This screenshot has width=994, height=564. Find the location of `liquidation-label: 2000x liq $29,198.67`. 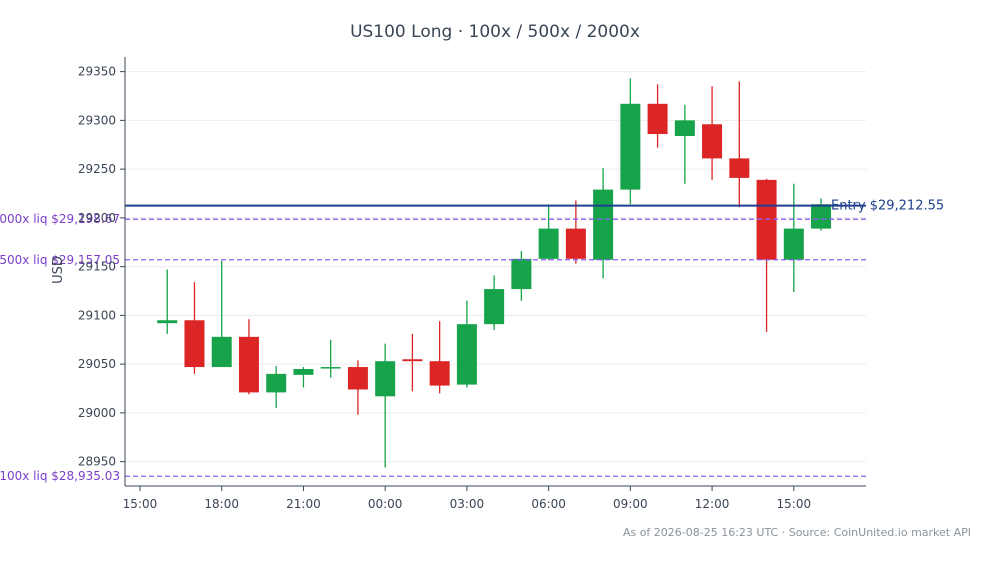

liquidation-label: 2000x liq $29,198.67 is located at coordinates (60, 219).